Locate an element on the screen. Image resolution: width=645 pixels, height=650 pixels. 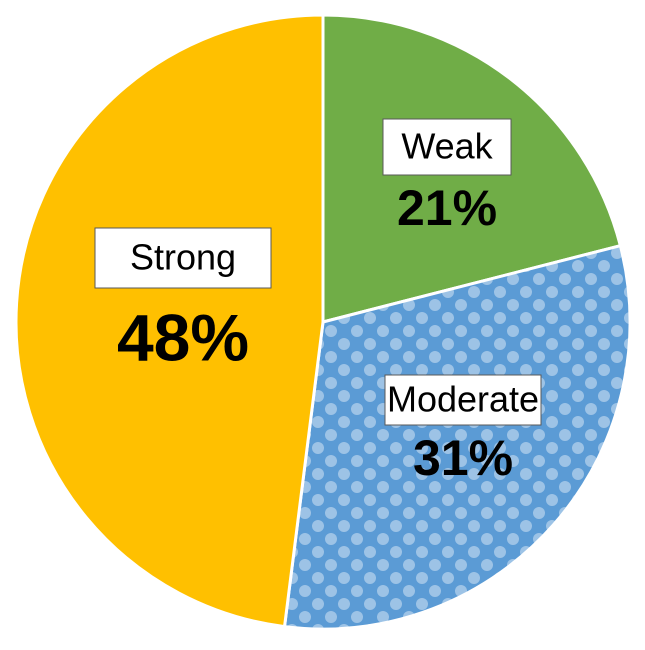
category-label: Moderate is located at coordinates (463, 399).